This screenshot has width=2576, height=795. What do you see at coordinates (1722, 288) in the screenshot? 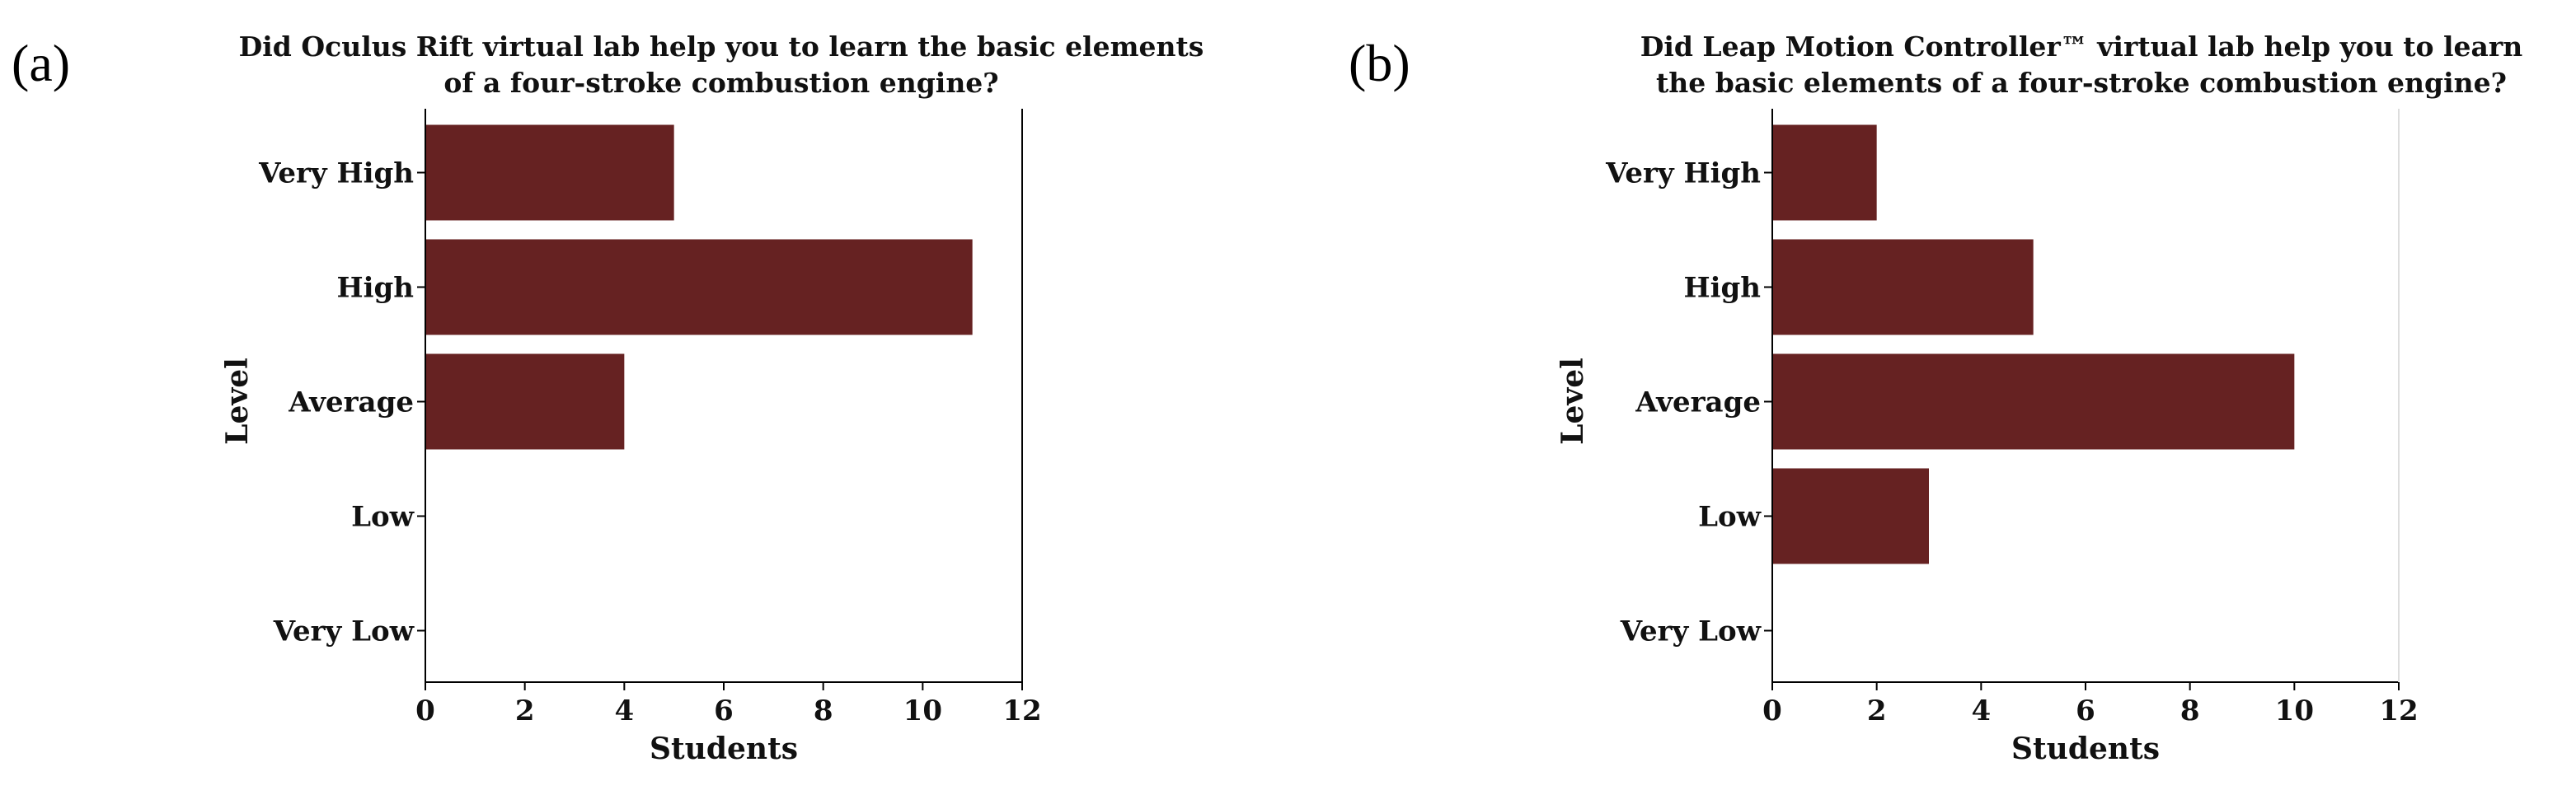
I see `y-tick-label-b: High` at bounding box center [1722, 288].